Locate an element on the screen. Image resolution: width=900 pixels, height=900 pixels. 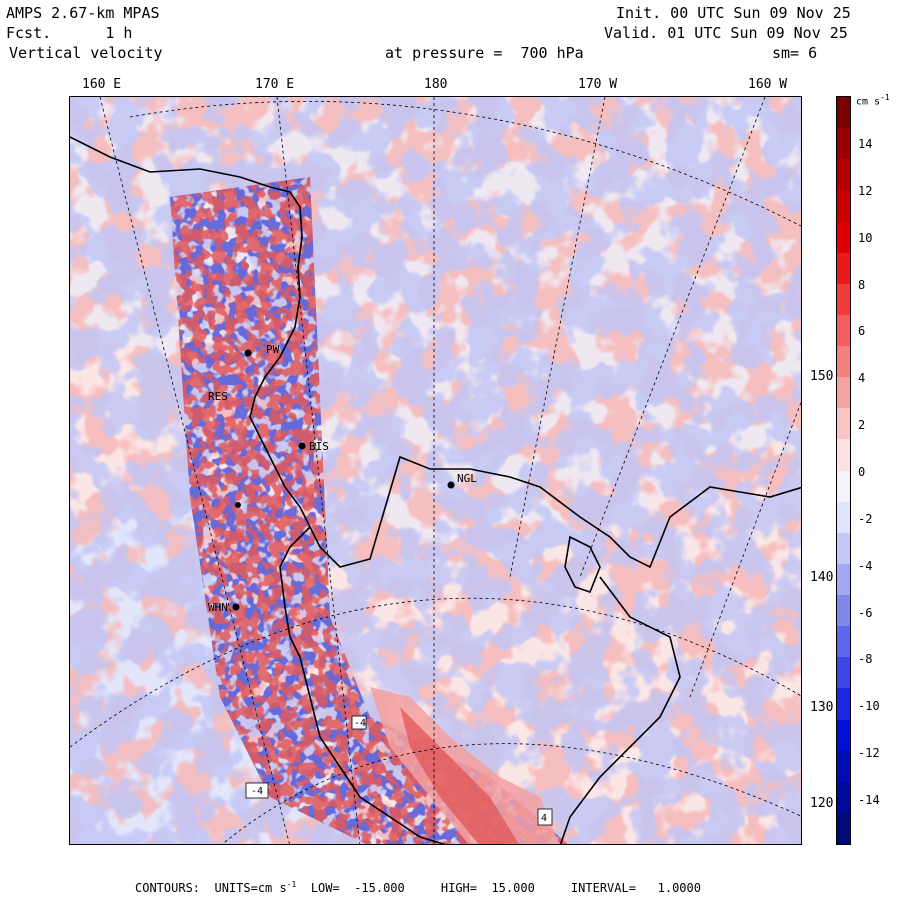
colorbar-tick-label: -14 is located at coordinates (869, 800).